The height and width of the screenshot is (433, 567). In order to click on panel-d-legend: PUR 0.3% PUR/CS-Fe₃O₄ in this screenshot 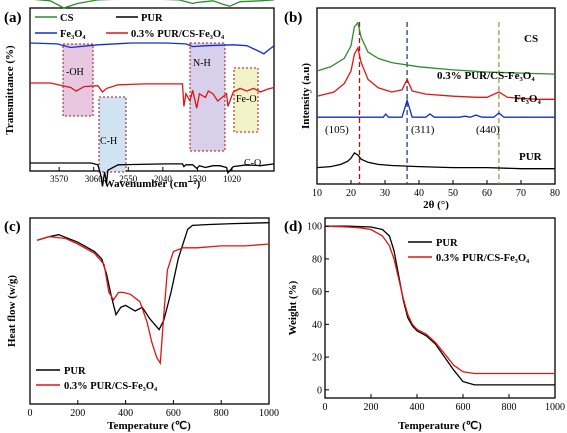, I will do `click(469, 251)`.